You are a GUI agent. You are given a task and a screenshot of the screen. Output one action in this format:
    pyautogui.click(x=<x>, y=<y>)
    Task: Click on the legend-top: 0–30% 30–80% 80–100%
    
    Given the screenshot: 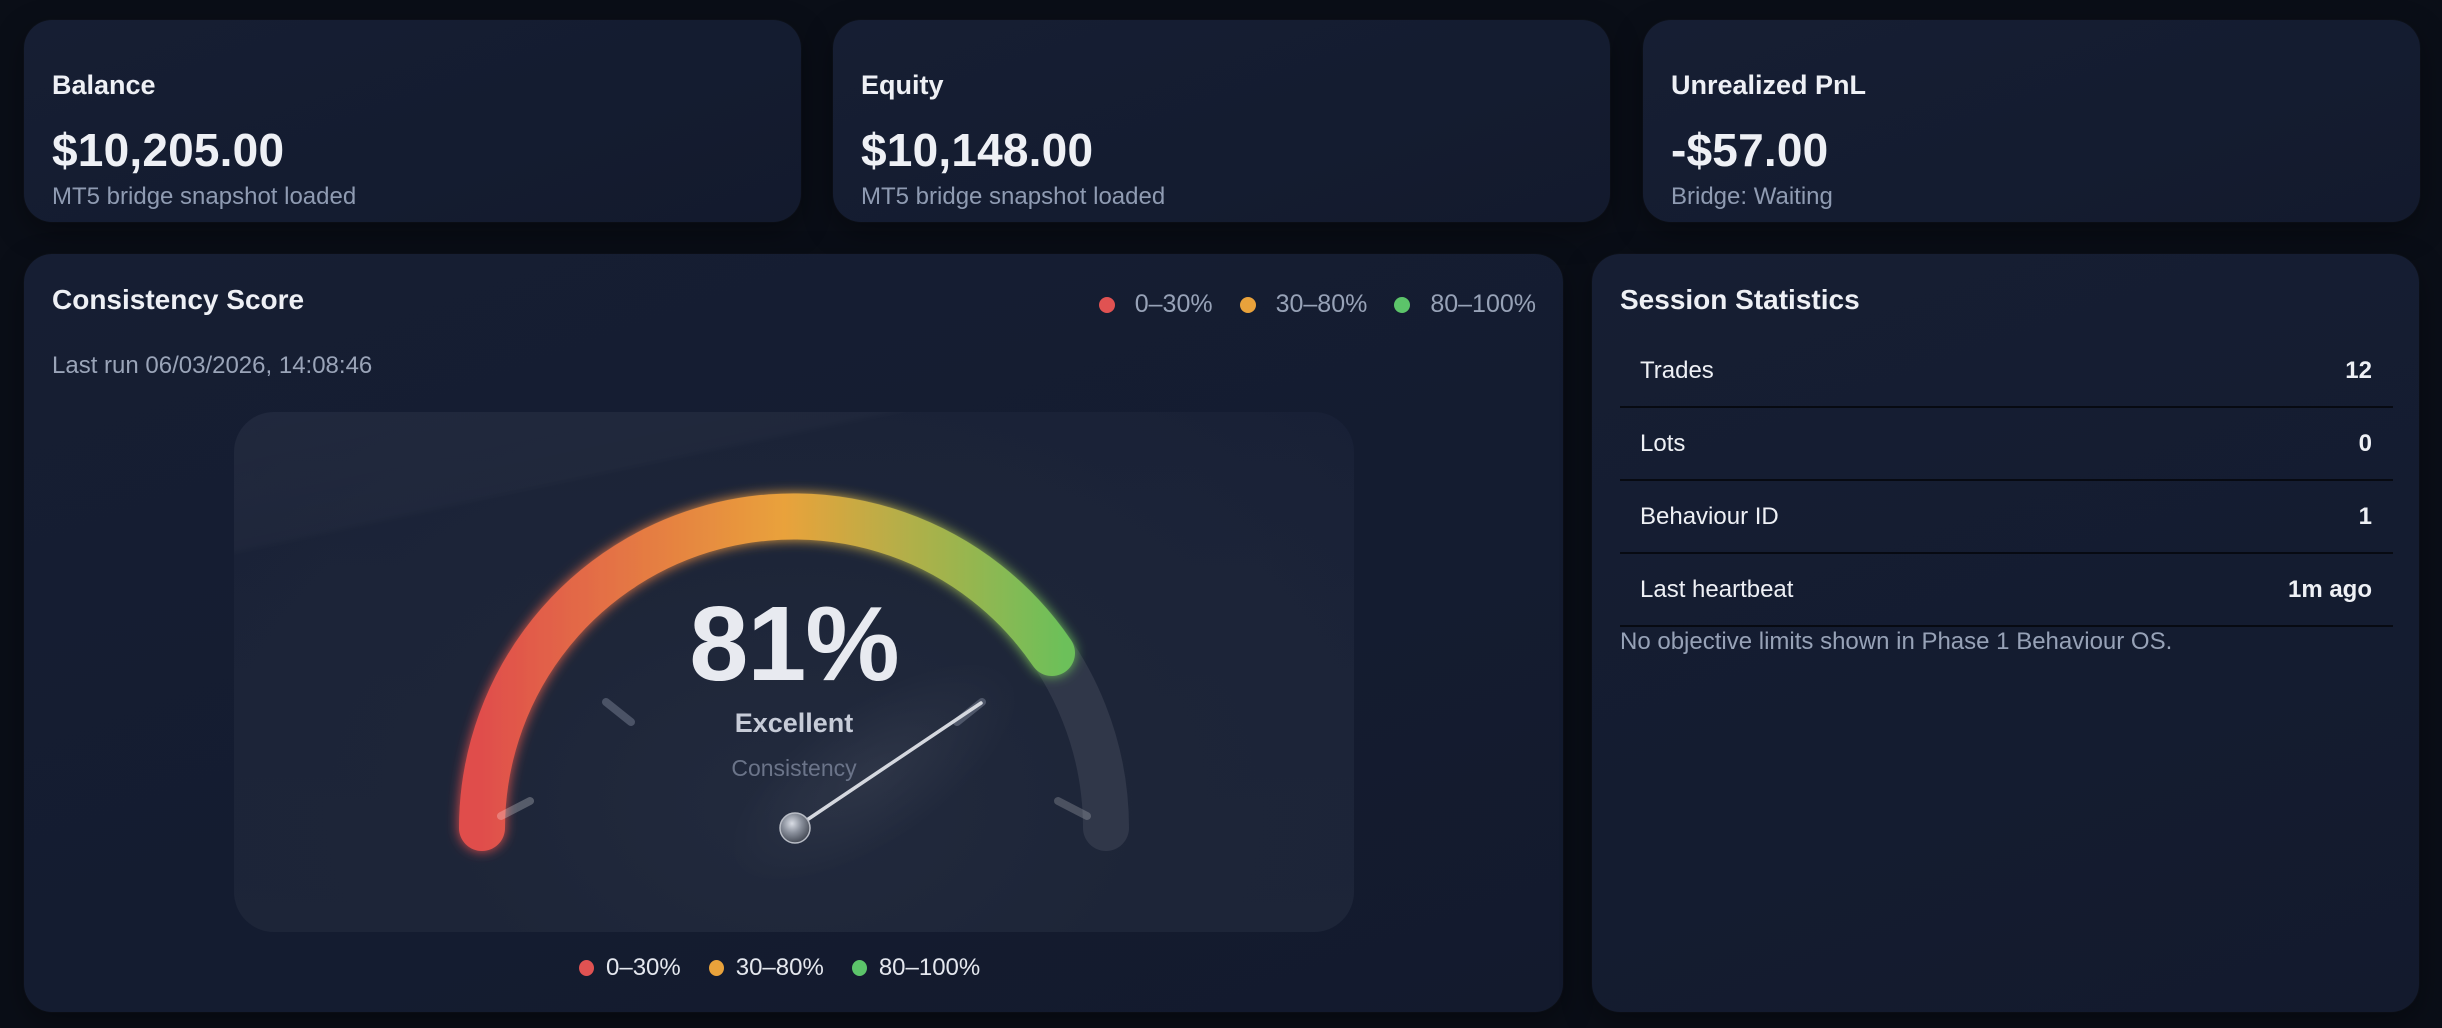 What is the action you would take?
    pyautogui.click(x=1304, y=304)
    